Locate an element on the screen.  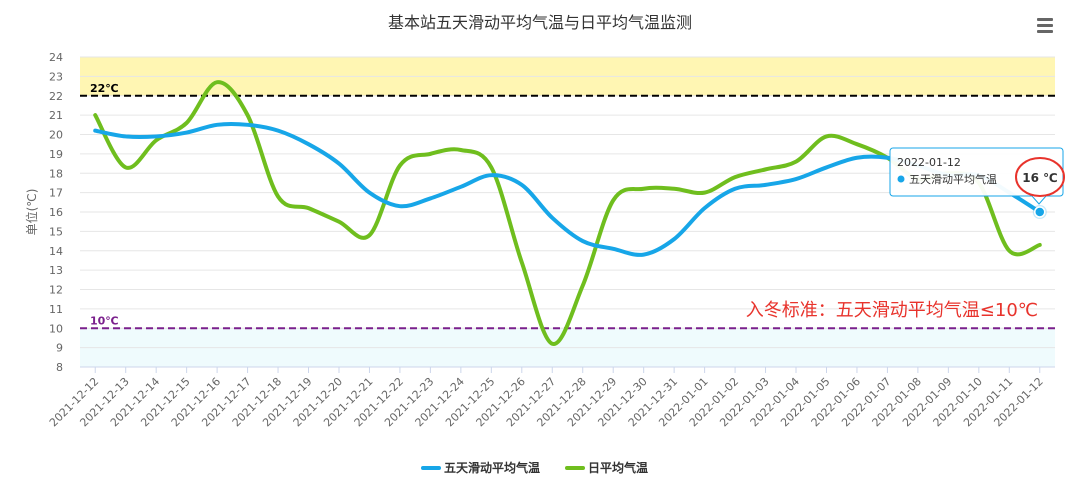
y-tick-label: 12 is located at coordinates (56, 290).